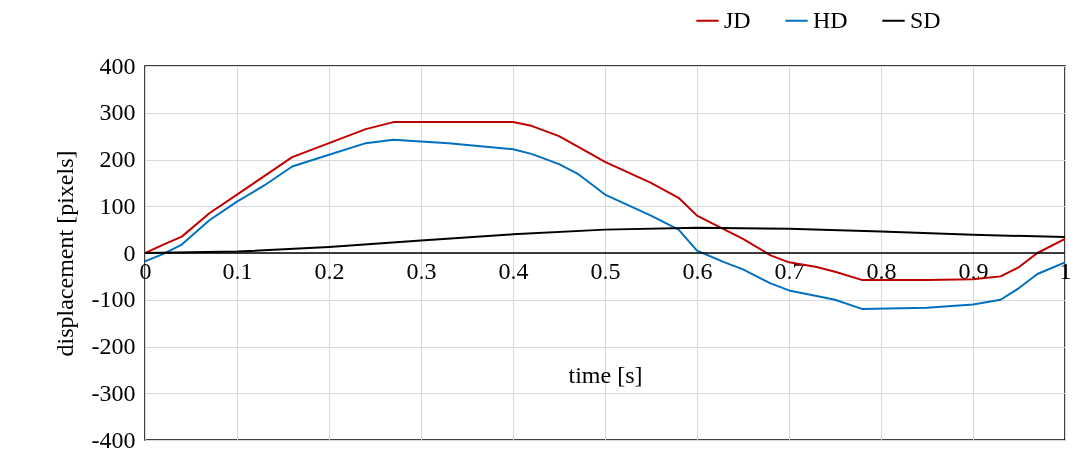  What do you see at coordinates (117, 205) in the screenshot?
I see `y-tick-label: 100` at bounding box center [117, 205].